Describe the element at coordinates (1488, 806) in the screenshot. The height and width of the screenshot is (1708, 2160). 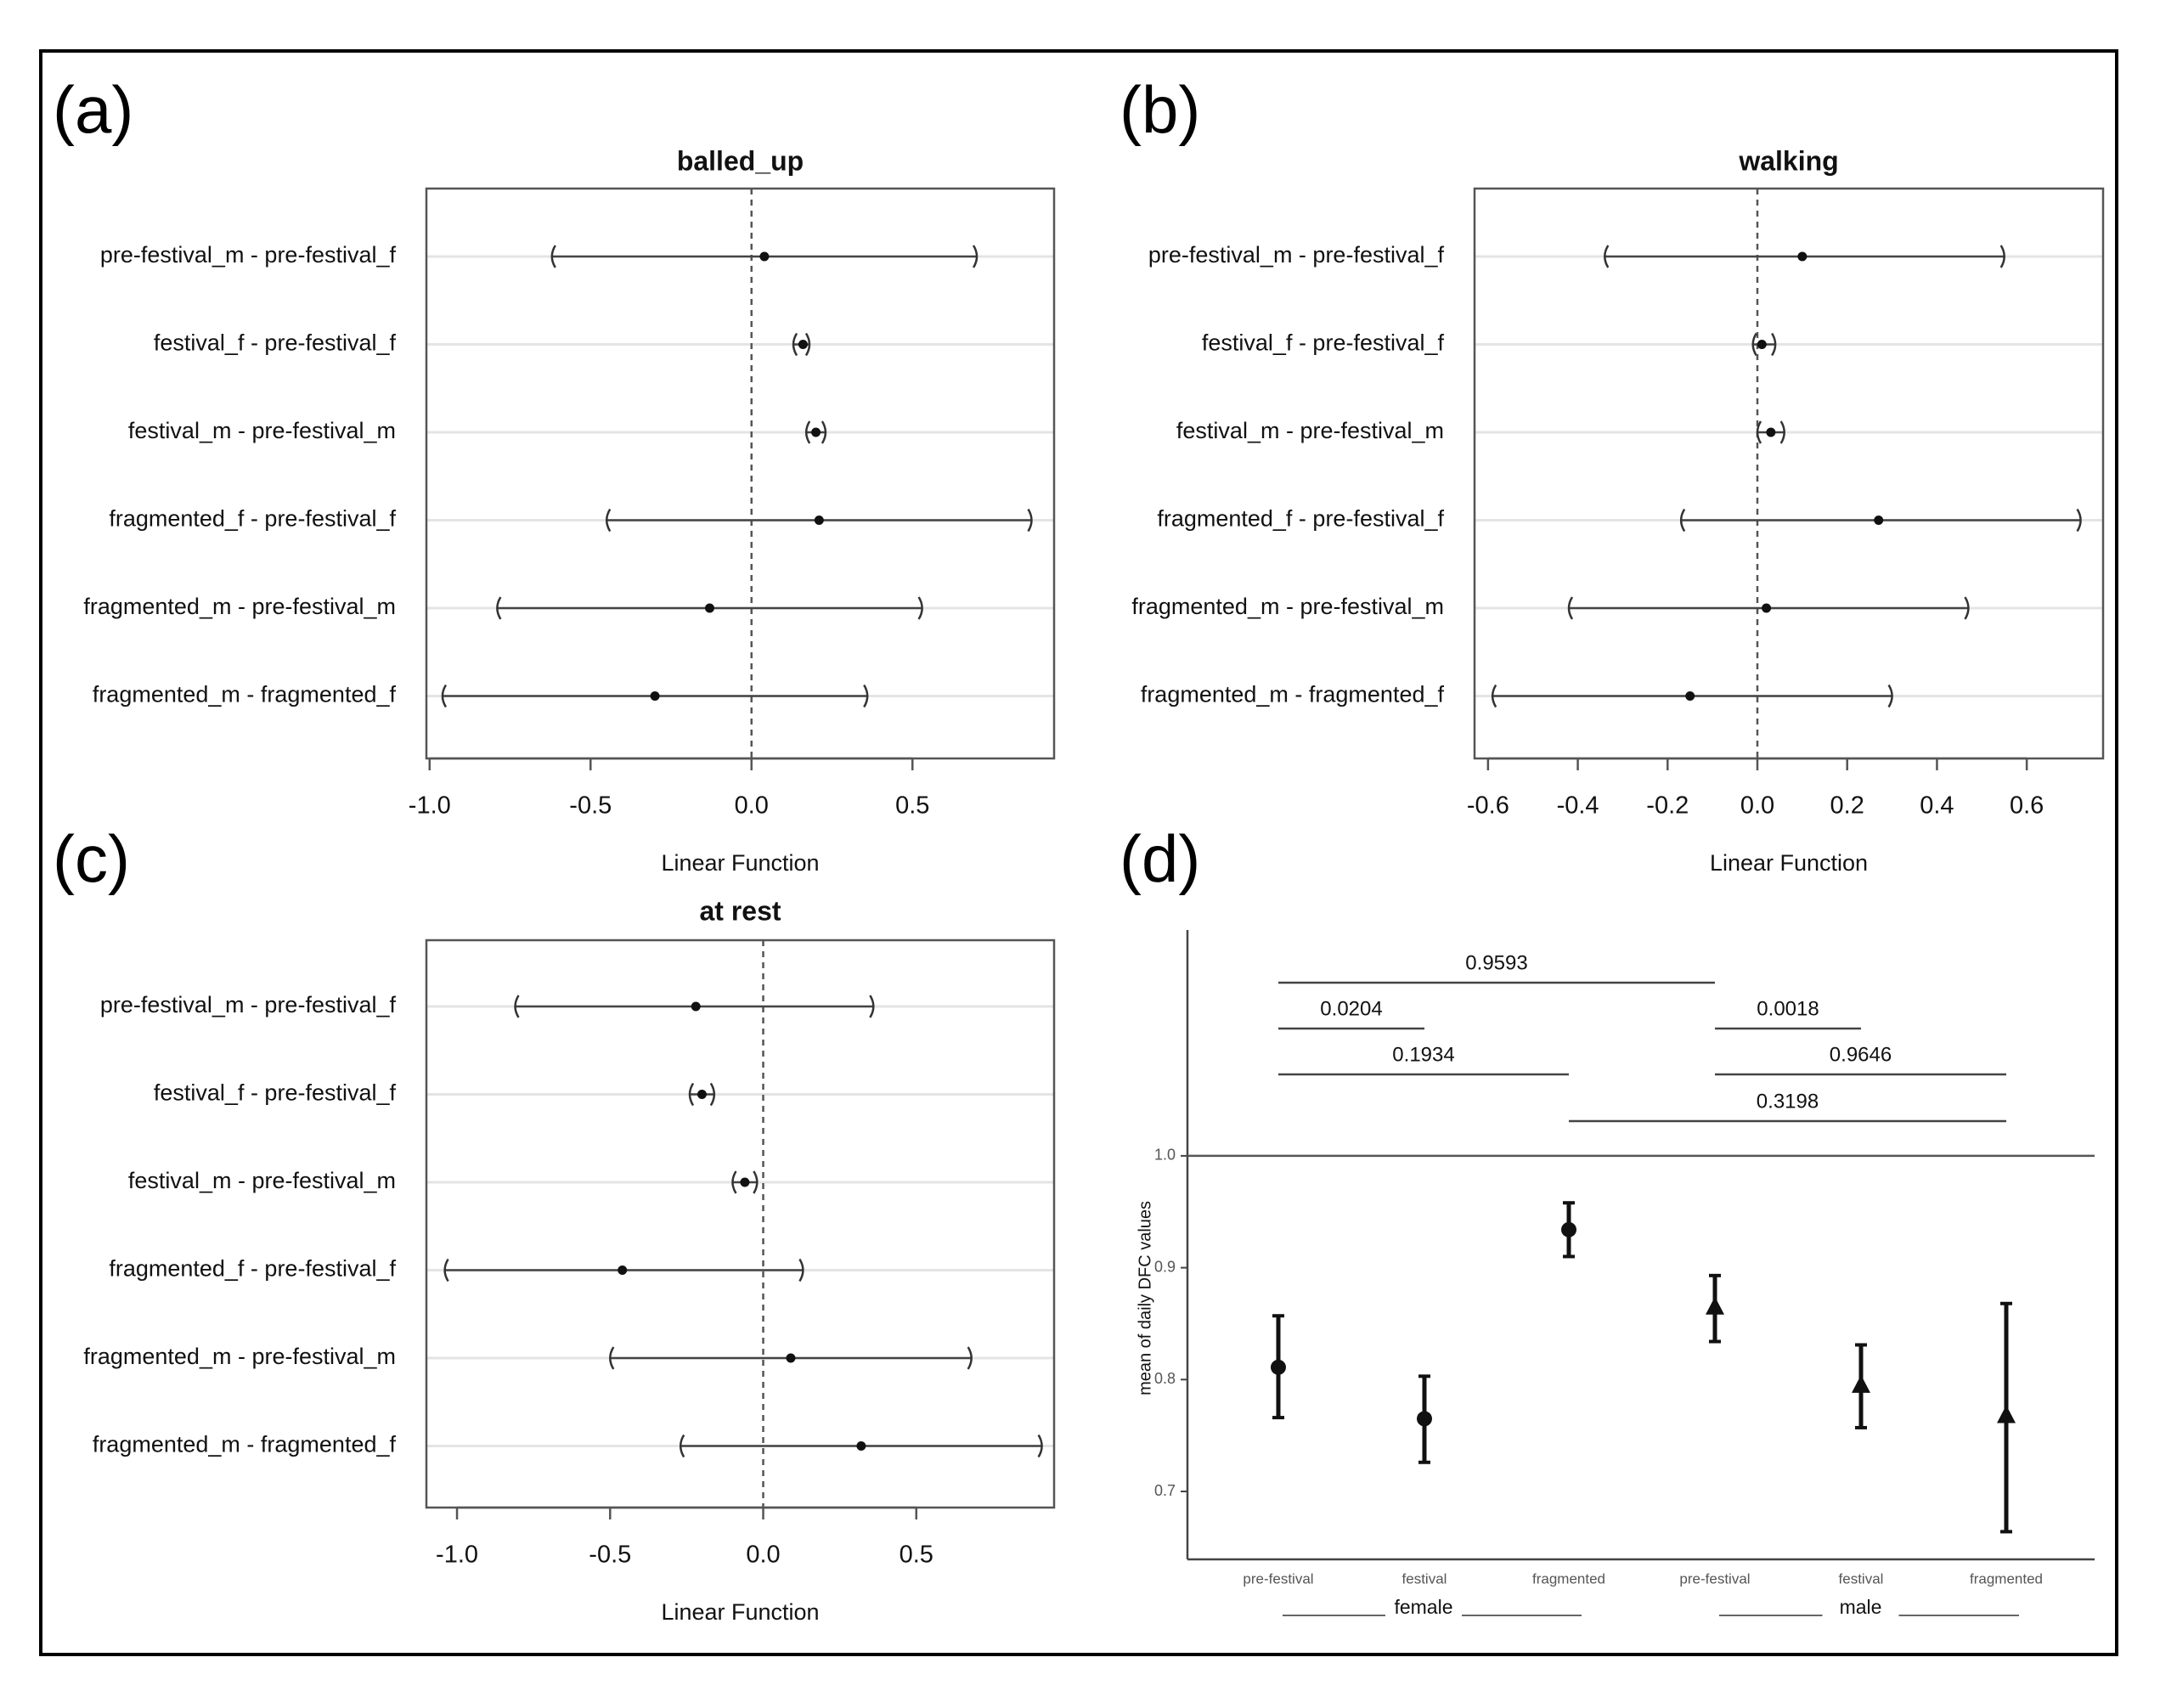
I see `x-tick-label: -0.6` at that location.